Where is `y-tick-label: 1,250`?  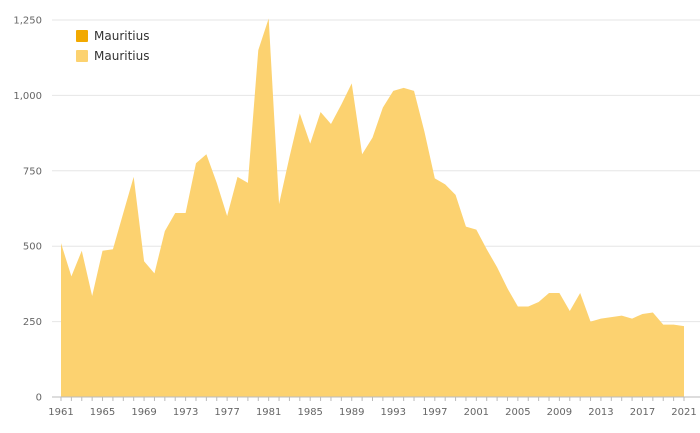 y-tick-label: 1,250 is located at coordinates (27, 21).